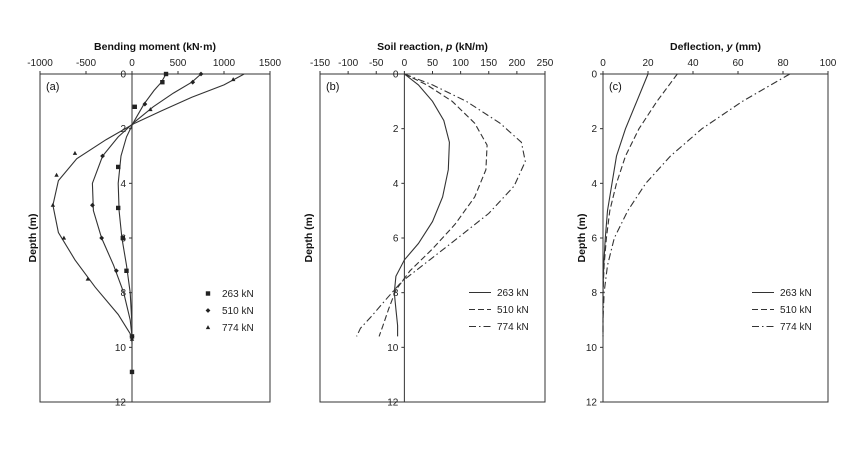 The width and height of the screenshot is (860, 470). I want to click on x-tick-label: 50, so click(433, 63).